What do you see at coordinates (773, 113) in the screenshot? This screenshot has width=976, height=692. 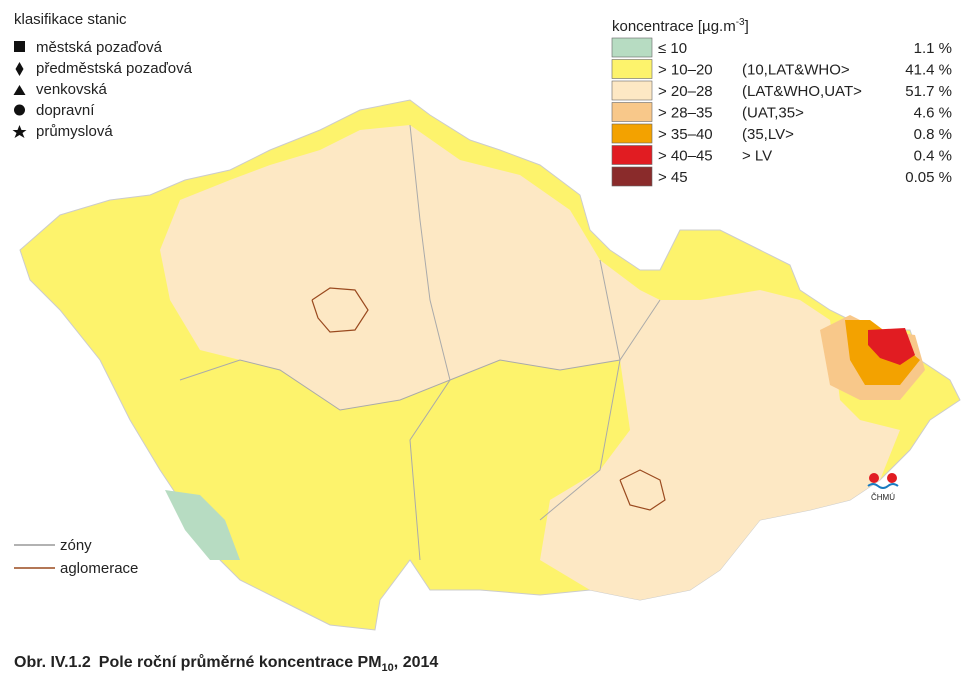 I see `legend-interval: (UAT,35>` at bounding box center [773, 113].